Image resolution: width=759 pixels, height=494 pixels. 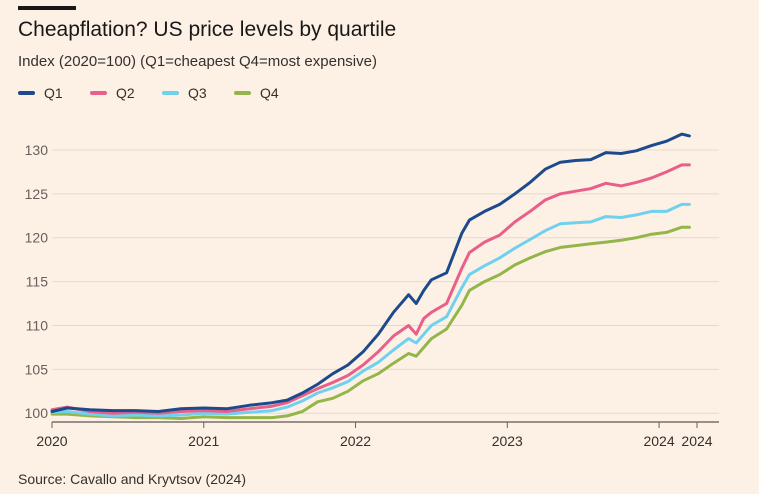 I want to click on chart-source: Source: Cavallo and Kryvtsov (2024), so click(x=132, y=479).